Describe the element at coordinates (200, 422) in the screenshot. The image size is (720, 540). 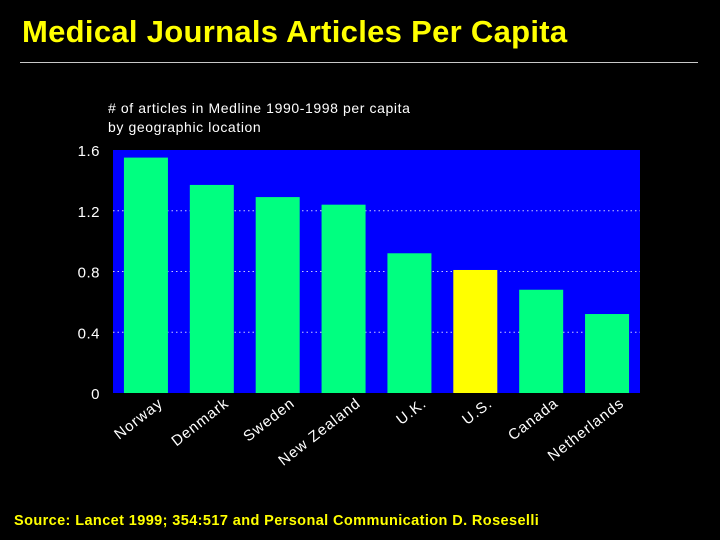
I see `x-tick-label: Denmark` at that location.